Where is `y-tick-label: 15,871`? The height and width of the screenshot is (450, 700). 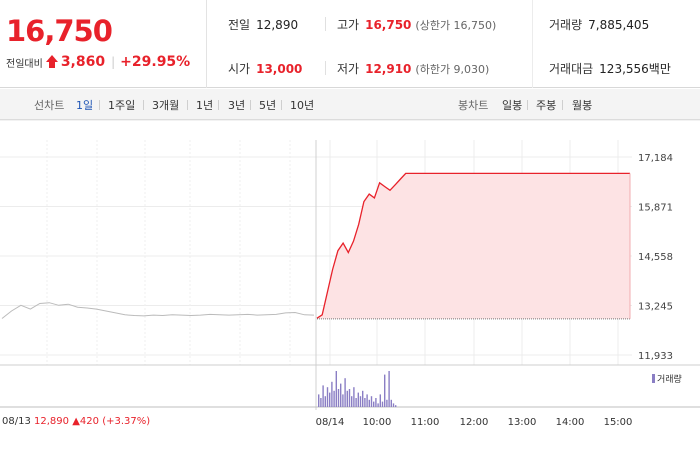
y-tick-label: 15,871 is located at coordinates (655, 208).